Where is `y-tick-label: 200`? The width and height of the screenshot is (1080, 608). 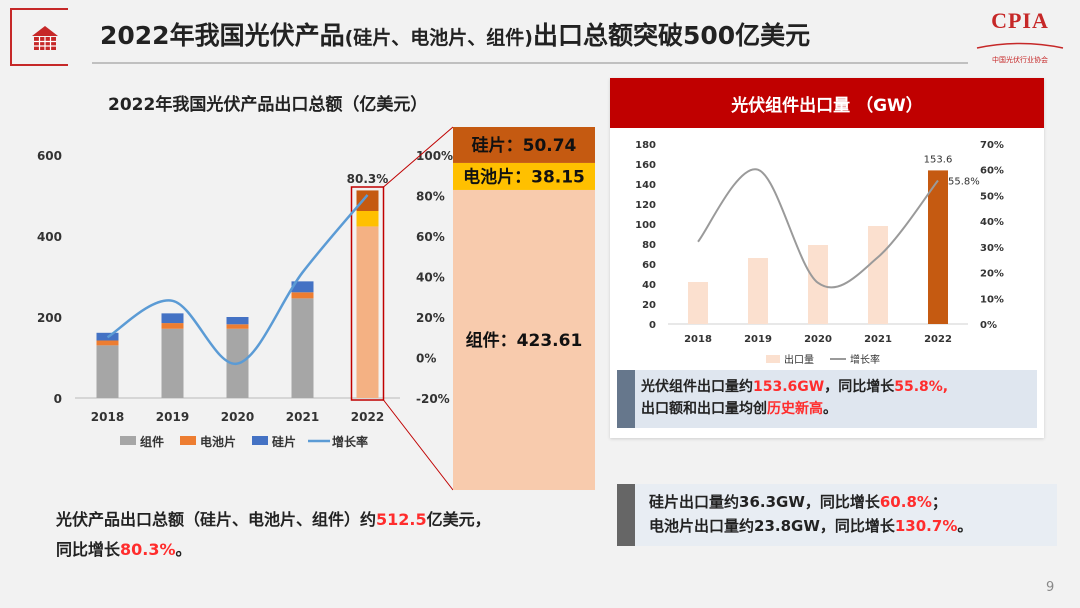
y-tick-label: 200 is located at coordinates (49, 318).